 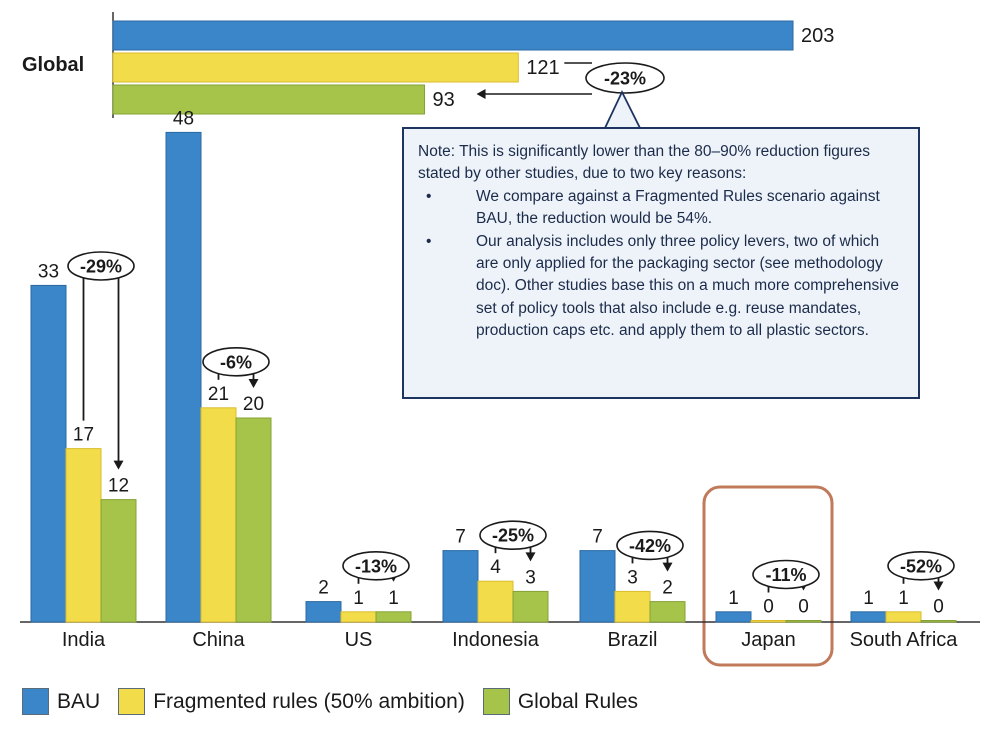 I want to click on category-label-south-africa: South Africa, so click(x=904, y=640).